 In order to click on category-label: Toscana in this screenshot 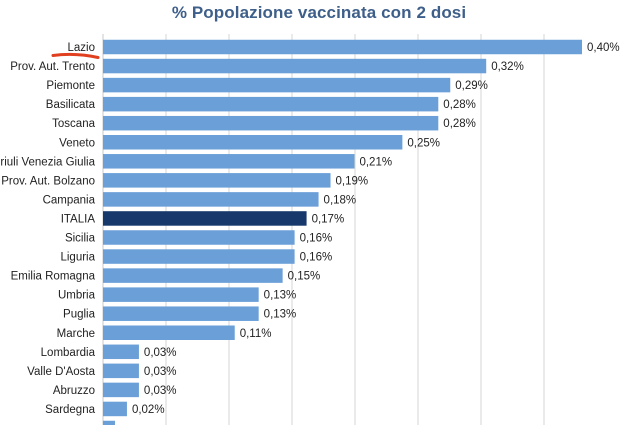, I will do `click(73, 124)`.